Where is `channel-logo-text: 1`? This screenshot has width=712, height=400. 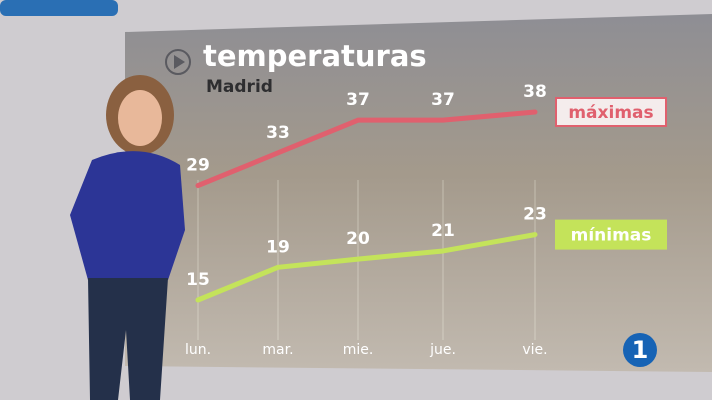 channel-logo-text: 1 is located at coordinates (640, 350).